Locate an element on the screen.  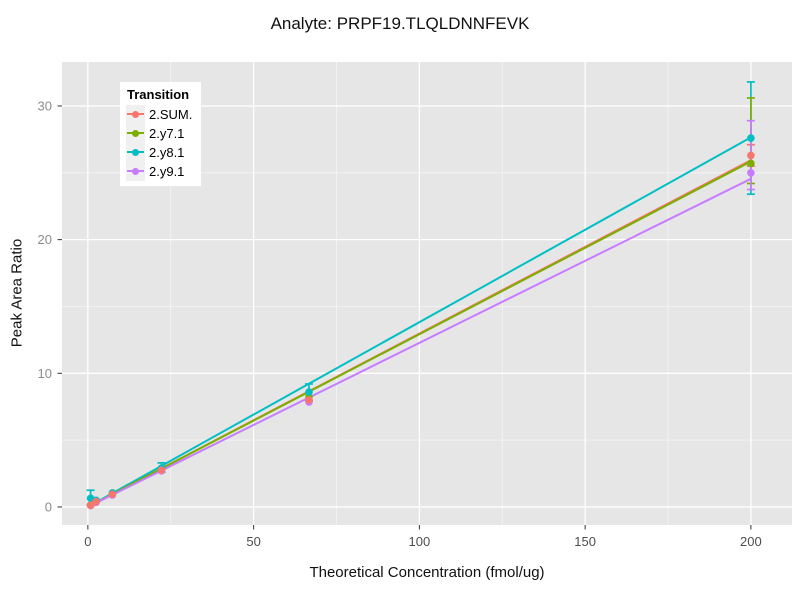
legend-item-2-y8-1: 2.y8.1 is located at coordinates (159, 152).